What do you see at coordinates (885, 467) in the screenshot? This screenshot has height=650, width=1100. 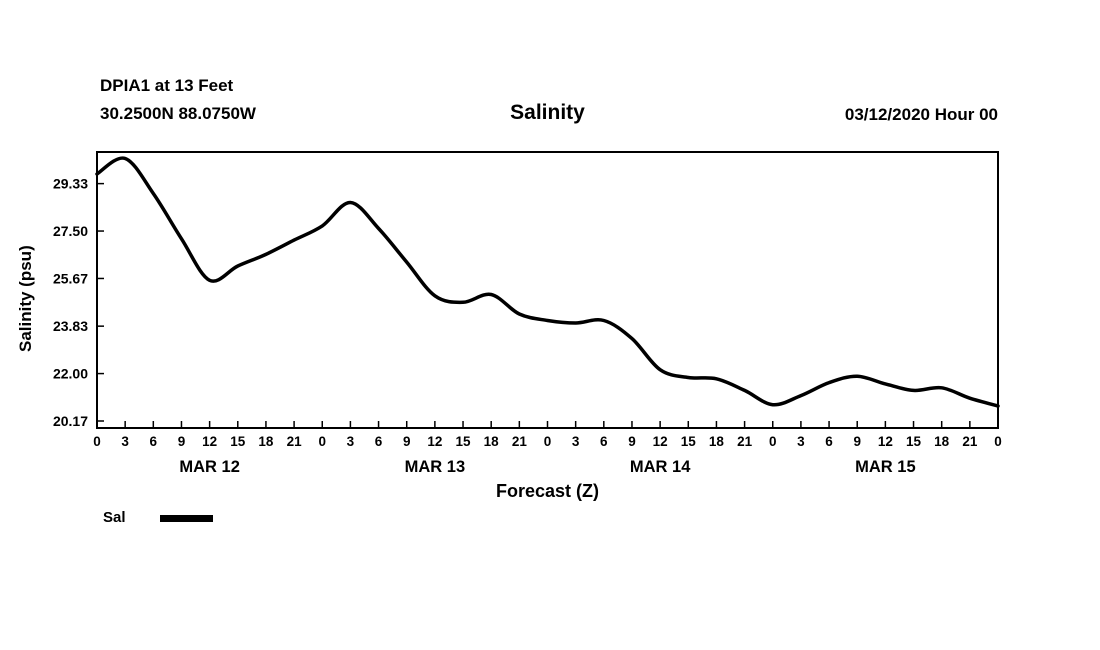 I see `day-label: MAR 15` at bounding box center [885, 467].